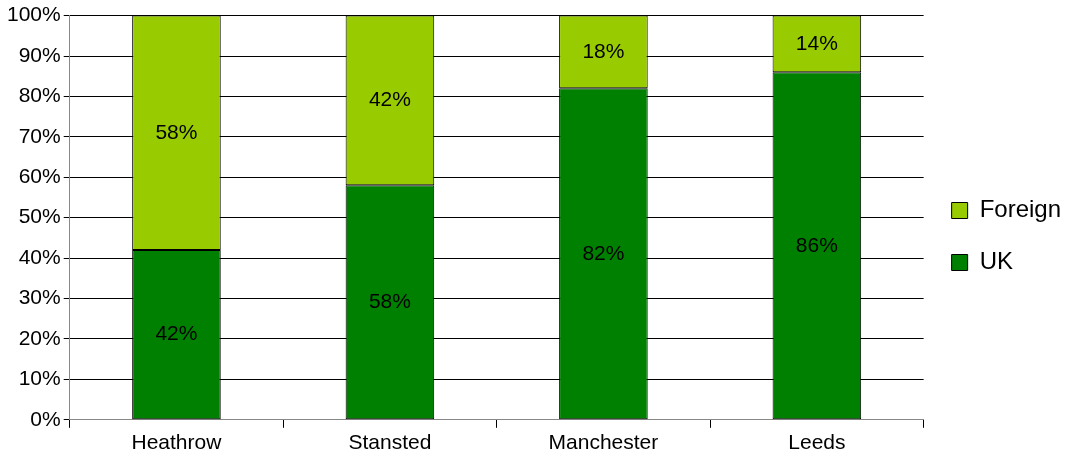 The image size is (1079, 463). Describe the element at coordinates (603, 50) in the screenshot. I see `data-label: 18%` at that location.